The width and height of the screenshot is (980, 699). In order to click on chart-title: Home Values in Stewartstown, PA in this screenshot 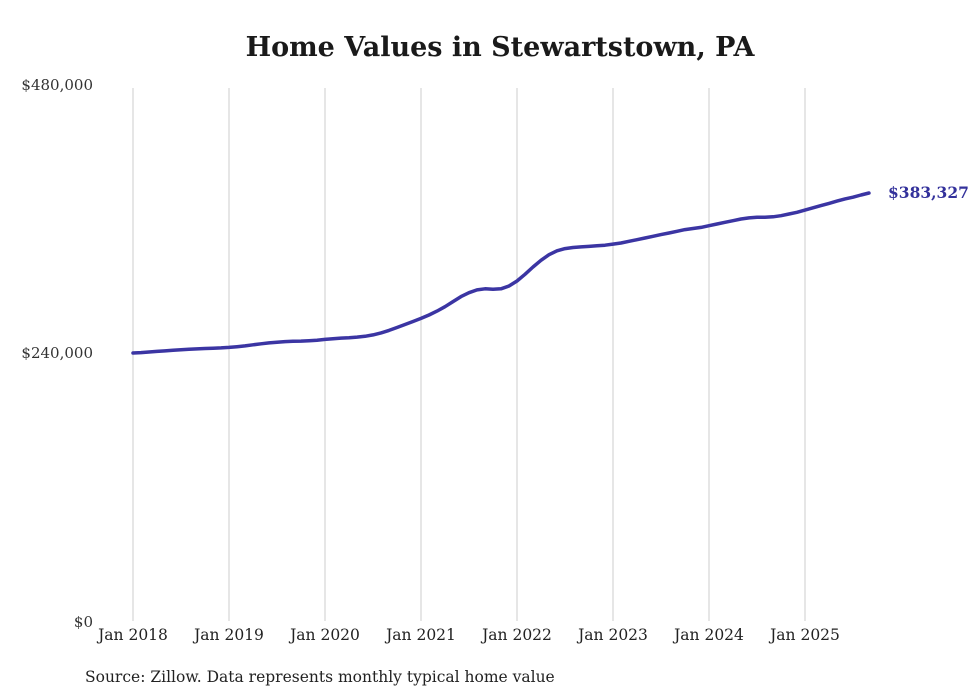, I will do `click(501, 47)`.